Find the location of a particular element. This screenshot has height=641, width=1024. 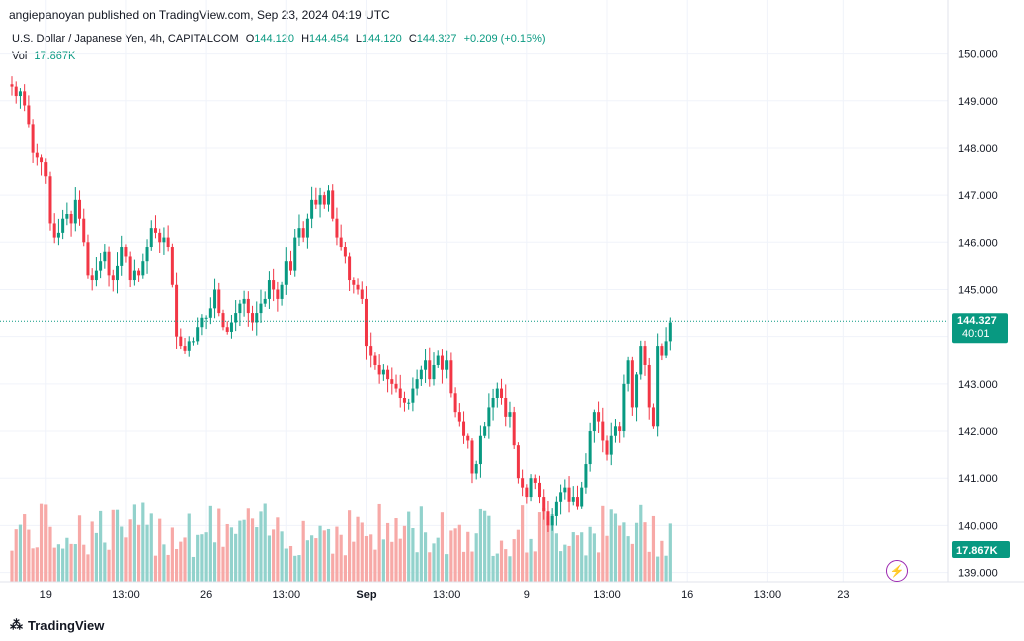

y-tick-label: 139.000 is located at coordinates (978, 574).